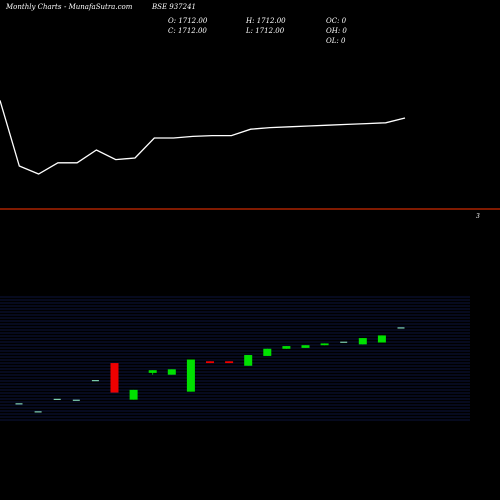  Describe the element at coordinates (336, 31) in the screenshot. I see `oh-value: OH: 0` at that location.